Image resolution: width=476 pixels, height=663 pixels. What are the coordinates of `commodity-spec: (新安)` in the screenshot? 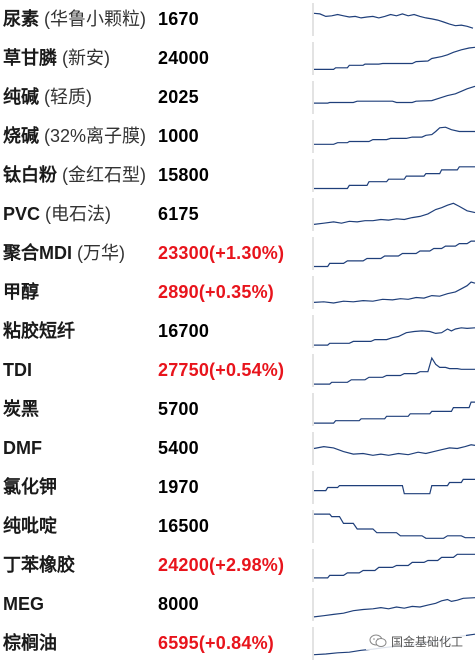 It's located at (83, 58).